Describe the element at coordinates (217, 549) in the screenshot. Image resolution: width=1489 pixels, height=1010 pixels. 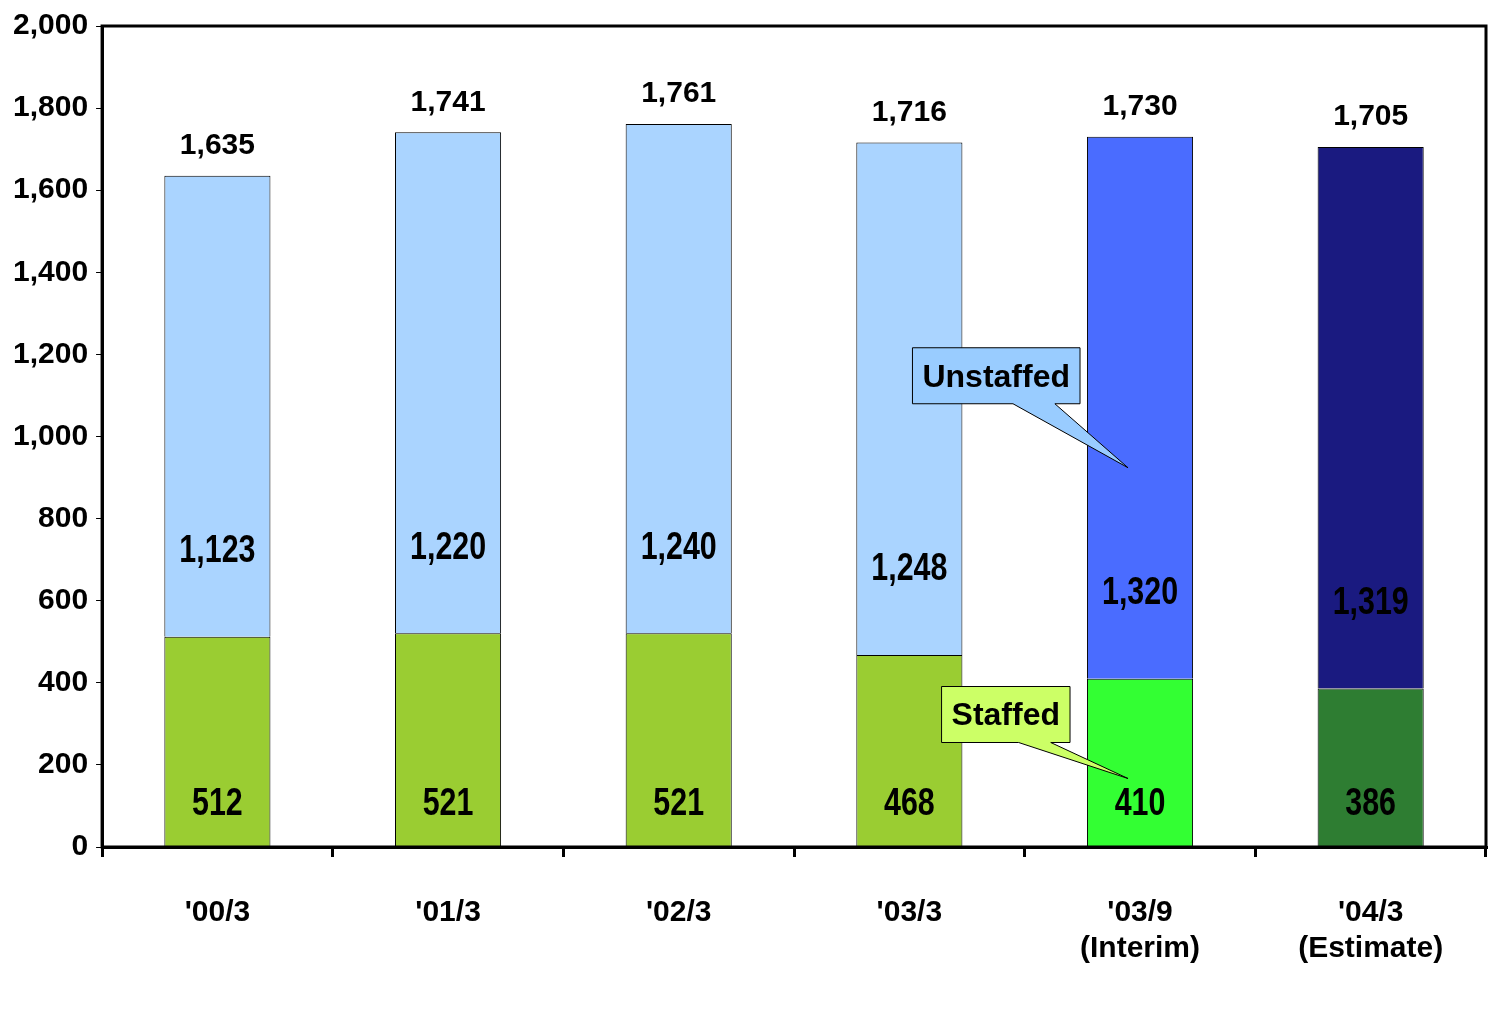
I see `data-label: 1,123` at that location.